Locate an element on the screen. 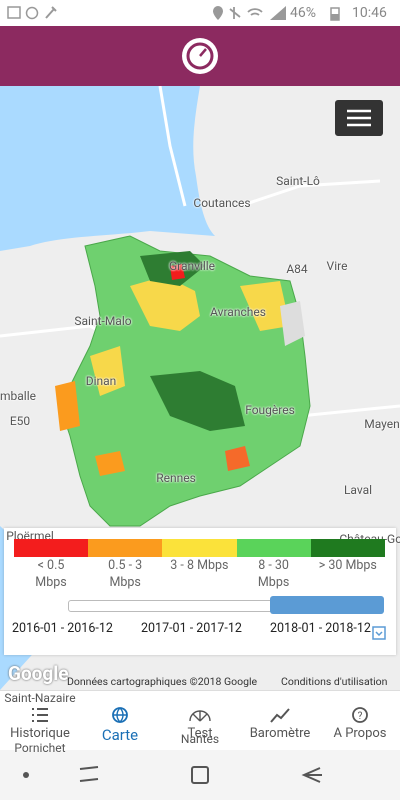  map-label: Saint-Lô is located at coordinates (298, 181).